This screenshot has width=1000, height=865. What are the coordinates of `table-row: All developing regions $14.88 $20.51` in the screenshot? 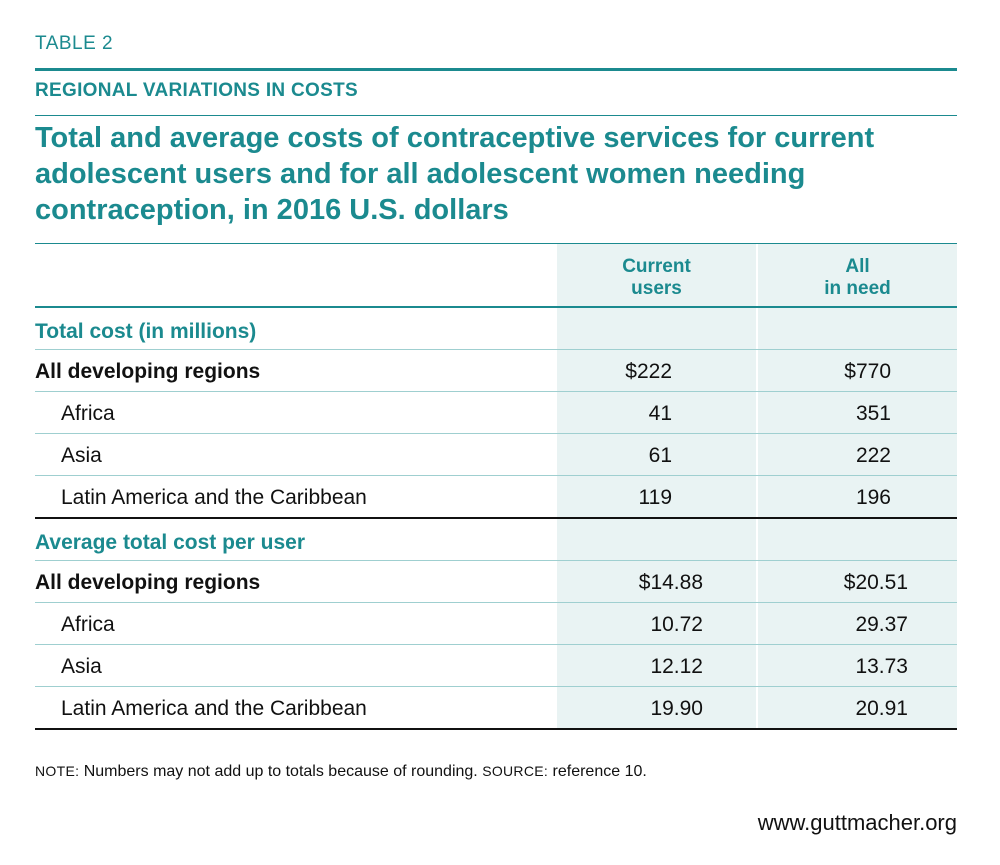 It's located at (496, 582).